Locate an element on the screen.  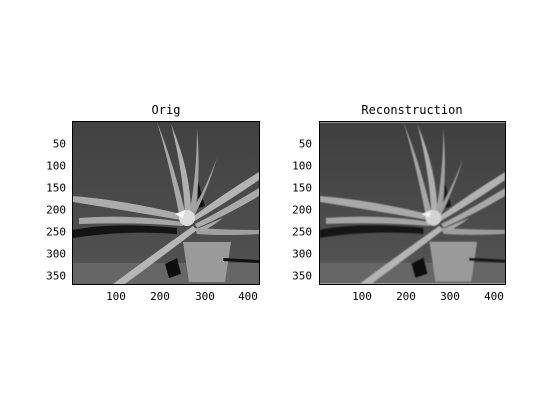
right-axes is located at coordinates (412, 203).